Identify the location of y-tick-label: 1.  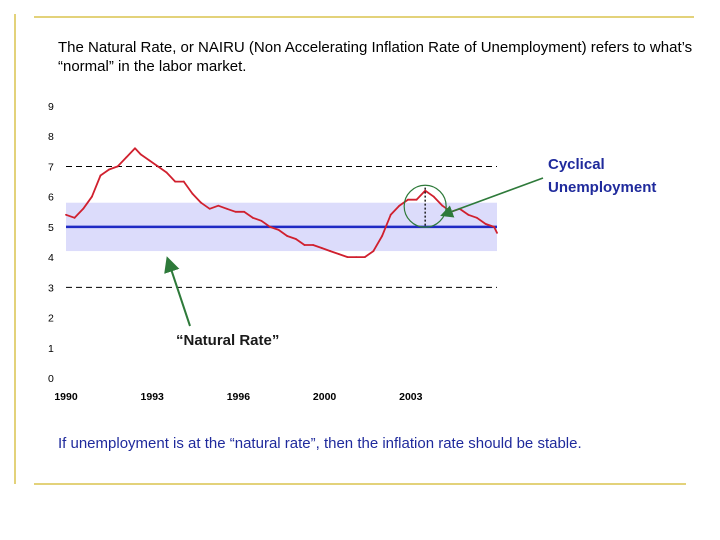
(51, 349).